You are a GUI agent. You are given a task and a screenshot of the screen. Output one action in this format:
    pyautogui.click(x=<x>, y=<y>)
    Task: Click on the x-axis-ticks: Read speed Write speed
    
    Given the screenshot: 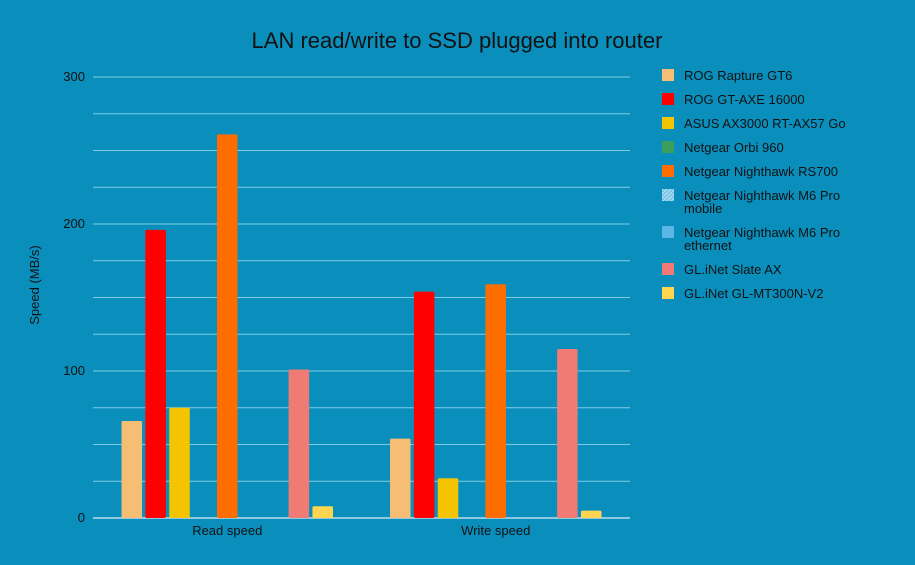 What is the action you would take?
    pyautogui.click(x=361, y=530)
    